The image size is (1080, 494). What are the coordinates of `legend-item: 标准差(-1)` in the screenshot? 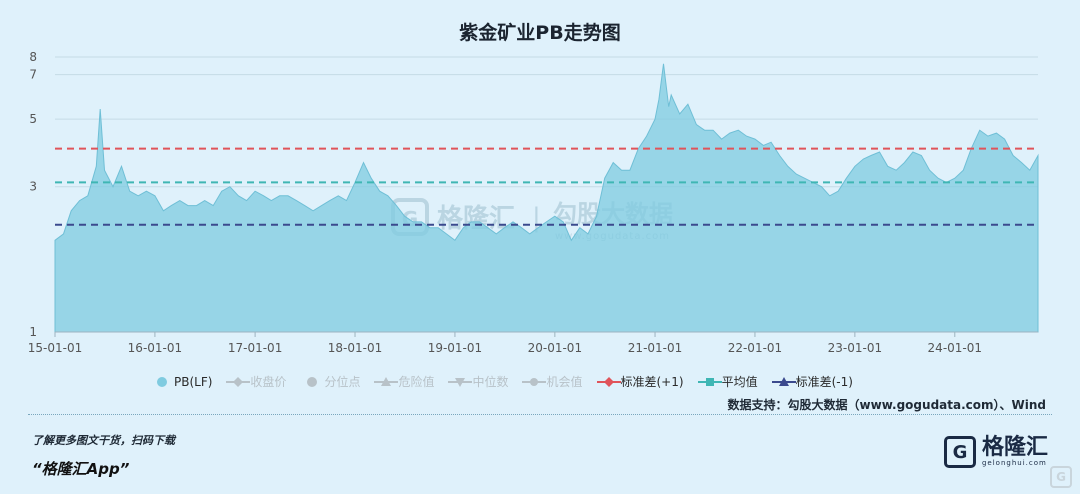 It's located at (812, 381).